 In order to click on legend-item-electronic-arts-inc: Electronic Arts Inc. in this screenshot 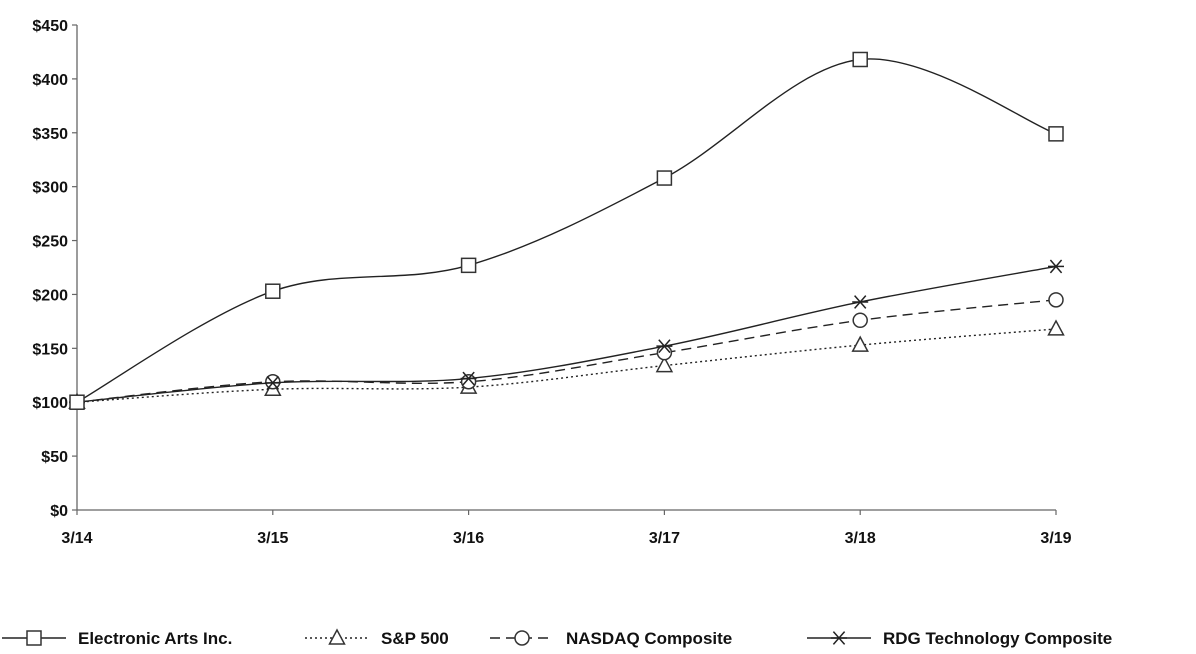, I will do `click(117, 638)`.